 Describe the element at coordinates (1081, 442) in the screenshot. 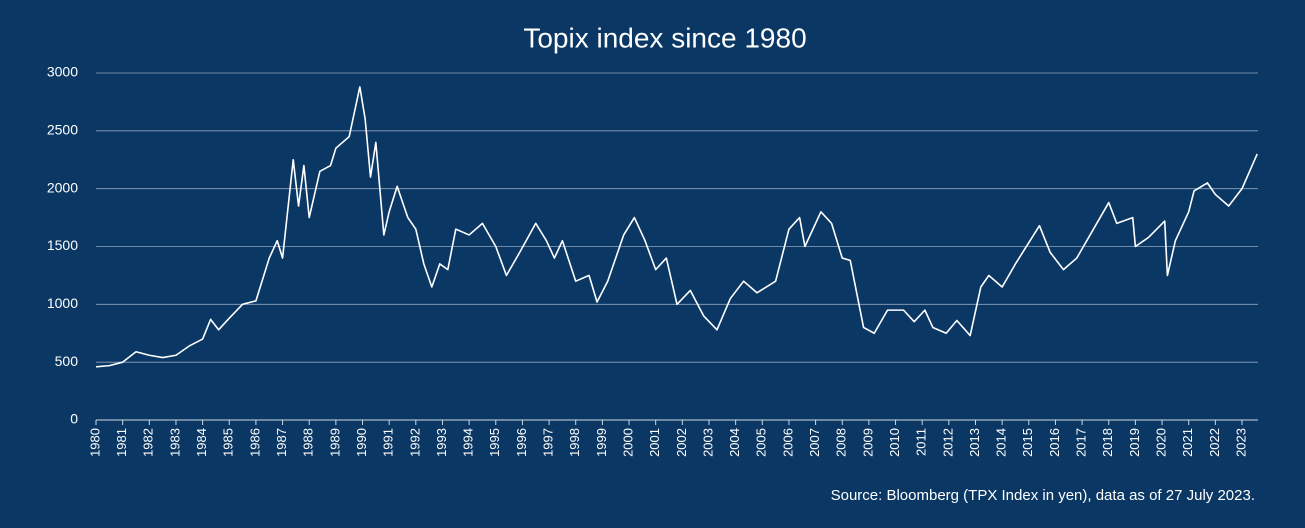

I see `x-tick-label: 2017` at that location.